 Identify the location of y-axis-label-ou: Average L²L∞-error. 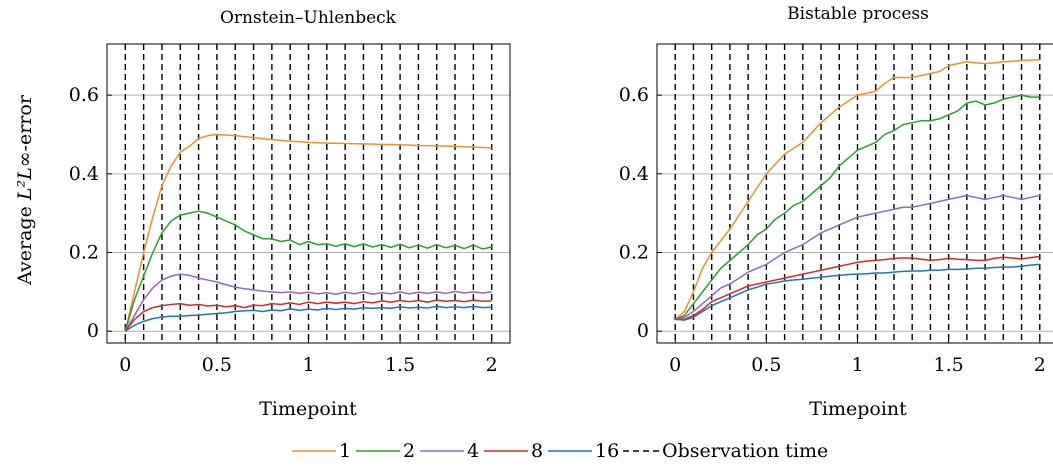
(25, 190).